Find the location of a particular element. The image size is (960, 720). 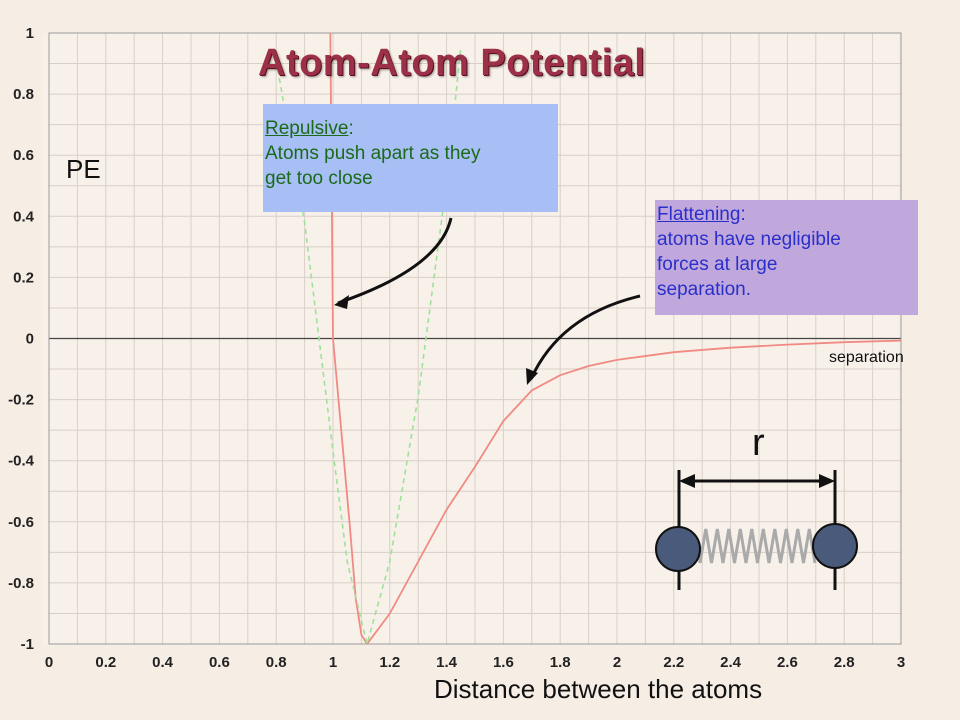

x-tick-label: 2.4 is located at coordinates (731, 662).